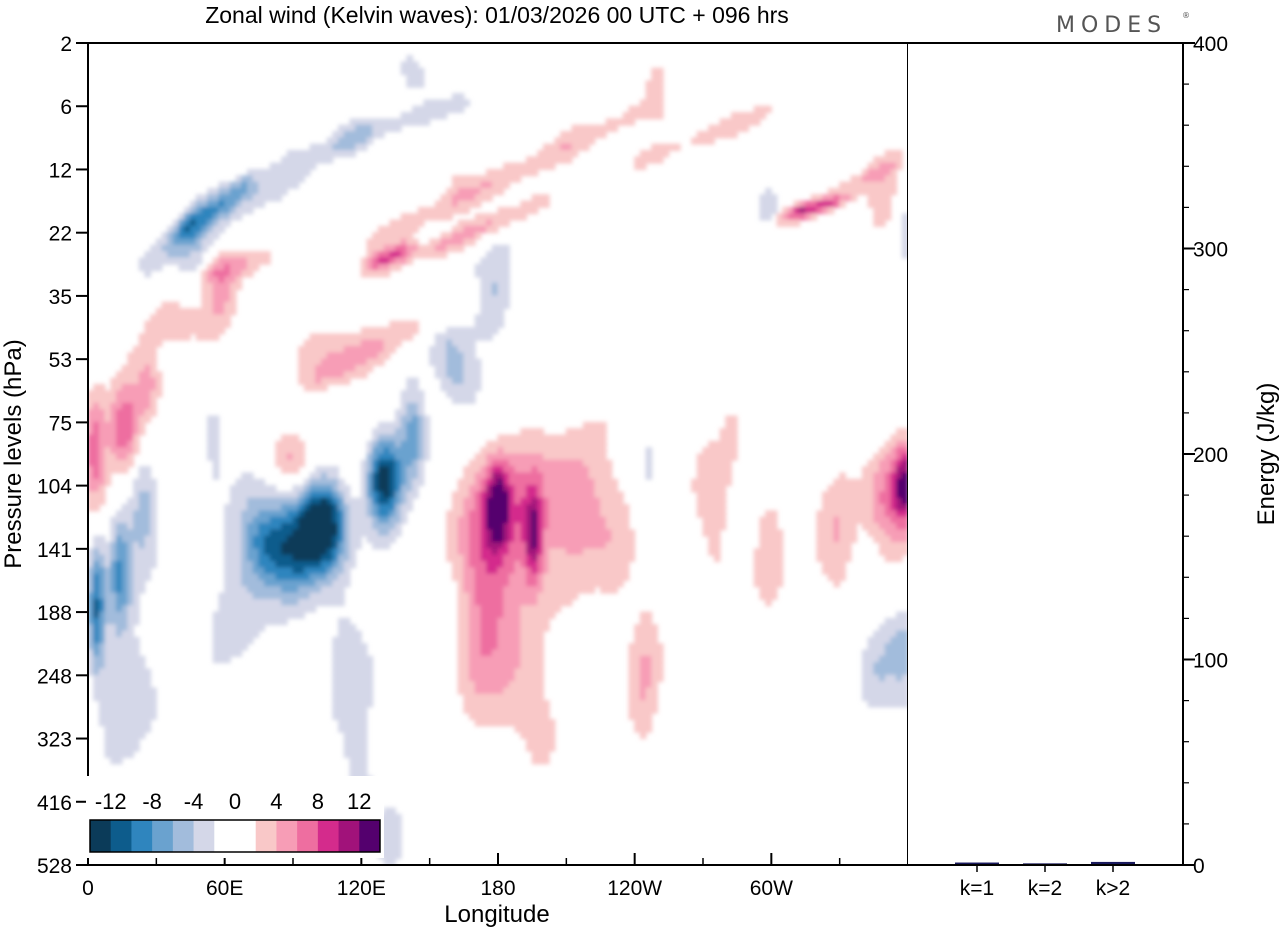  I want to click on brand-registered-mark: ®, so click(1189, 15).